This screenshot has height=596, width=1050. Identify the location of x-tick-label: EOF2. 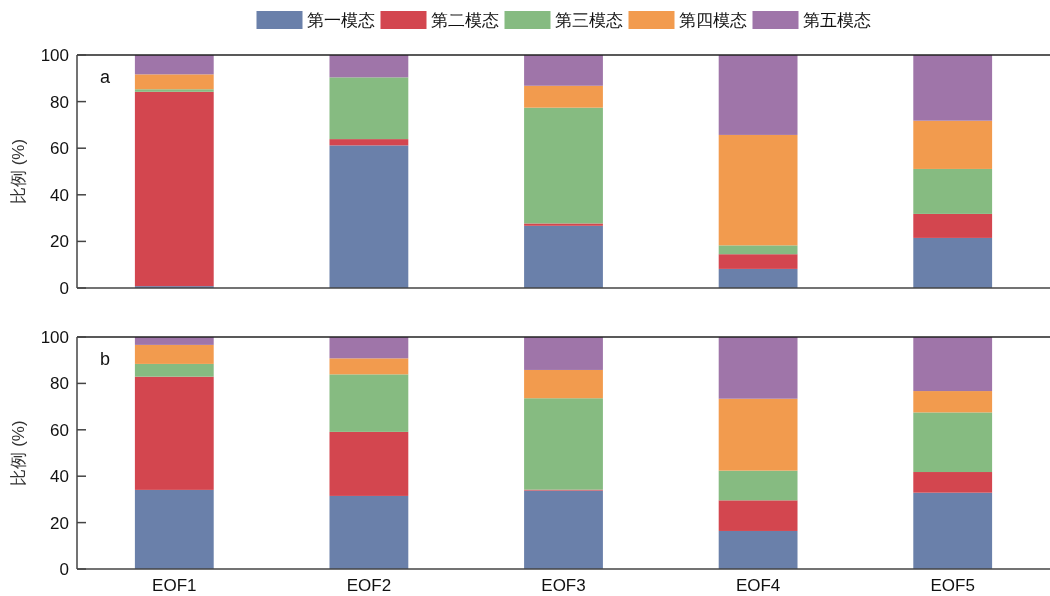
(369, 585).